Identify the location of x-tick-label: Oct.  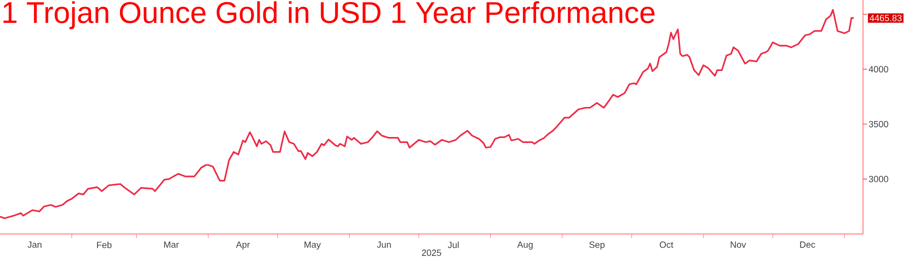
(667, 245).